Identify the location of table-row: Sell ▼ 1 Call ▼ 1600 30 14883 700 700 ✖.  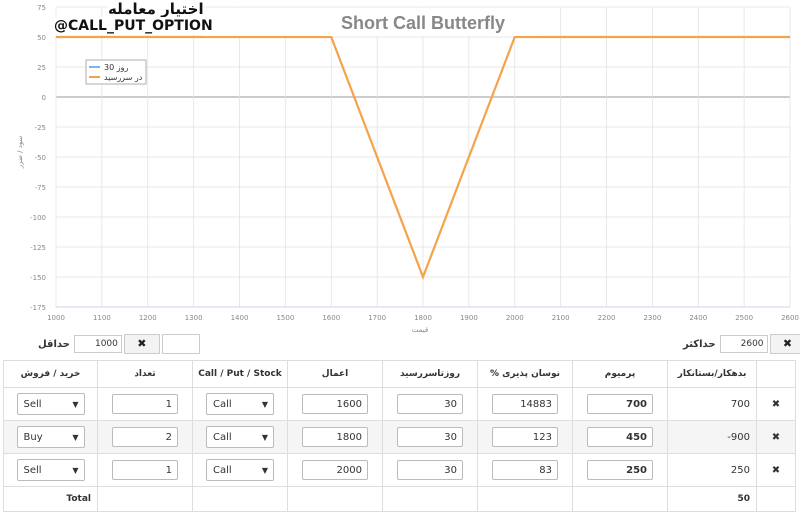
(399, 404).